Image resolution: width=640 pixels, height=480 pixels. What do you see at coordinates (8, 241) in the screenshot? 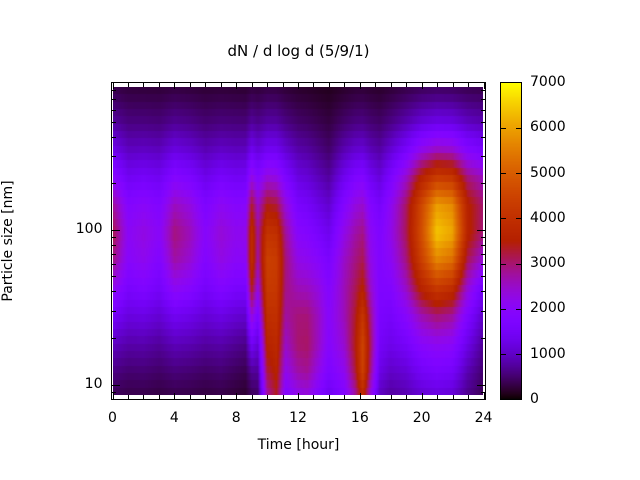
I see `y-axis-label: Particle size [nm]` at bounding box center [8, 241].